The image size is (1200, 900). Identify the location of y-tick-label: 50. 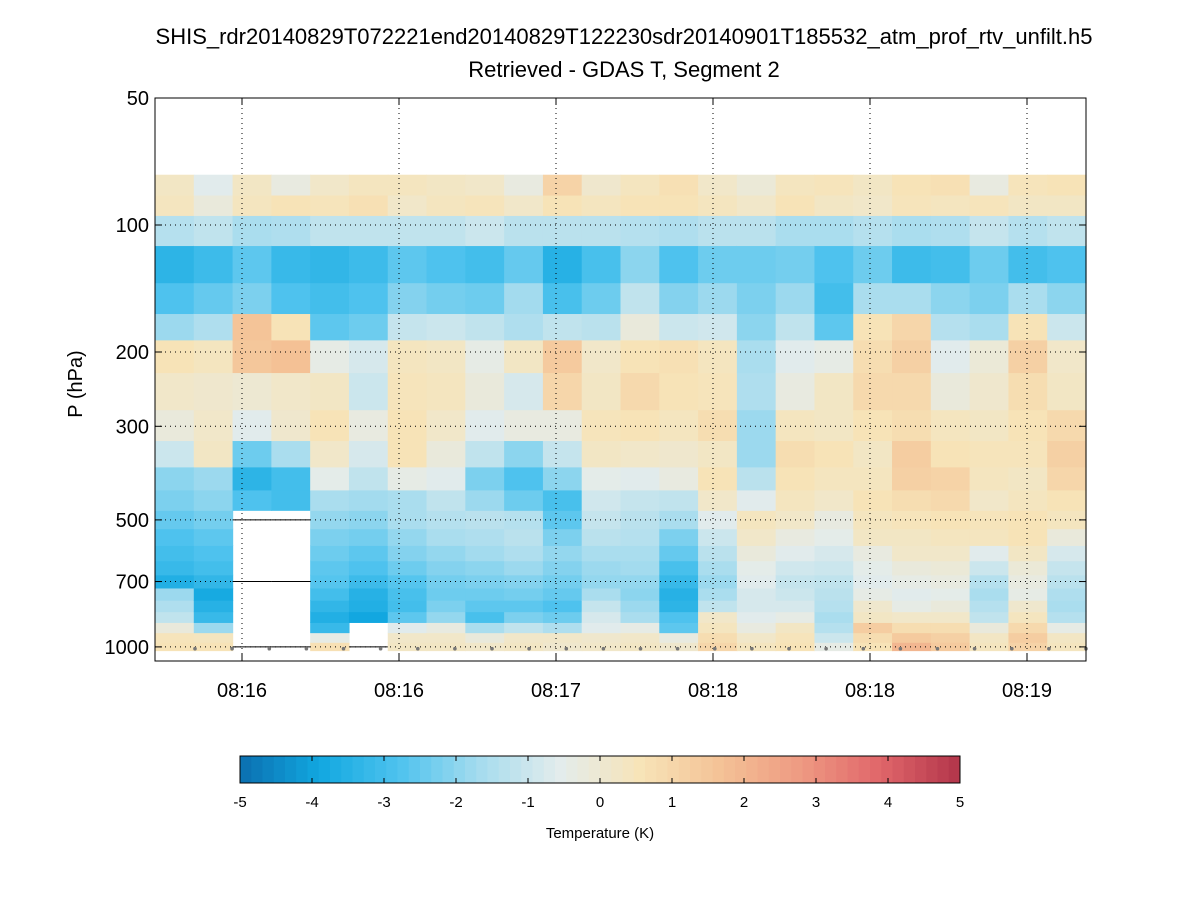
(138, 99).